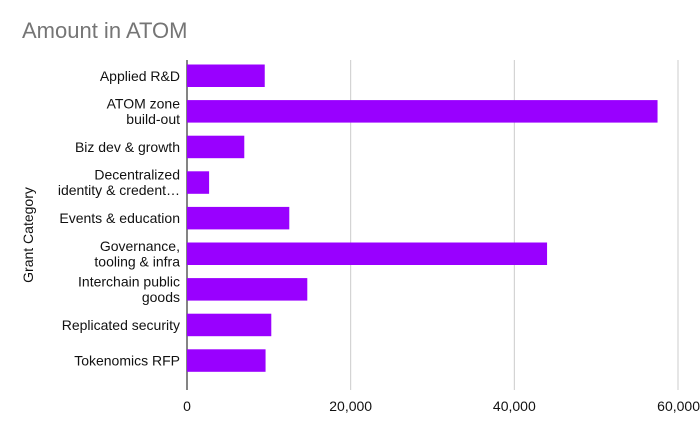 This screenshot has width=700, height=433. What do you see at coordinates (350, 406) in the screenshot?
I see `x-tick-label: 20,000` at bounding box center [350, 406].